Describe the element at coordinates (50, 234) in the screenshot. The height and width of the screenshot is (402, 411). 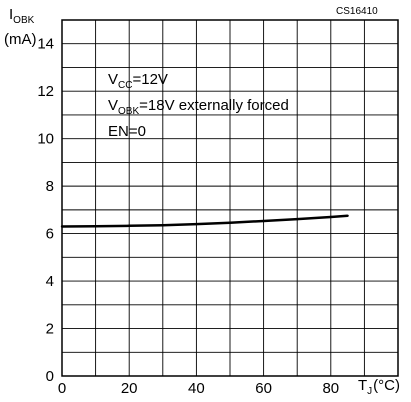
I see `y-tick-label: 6` at that location.